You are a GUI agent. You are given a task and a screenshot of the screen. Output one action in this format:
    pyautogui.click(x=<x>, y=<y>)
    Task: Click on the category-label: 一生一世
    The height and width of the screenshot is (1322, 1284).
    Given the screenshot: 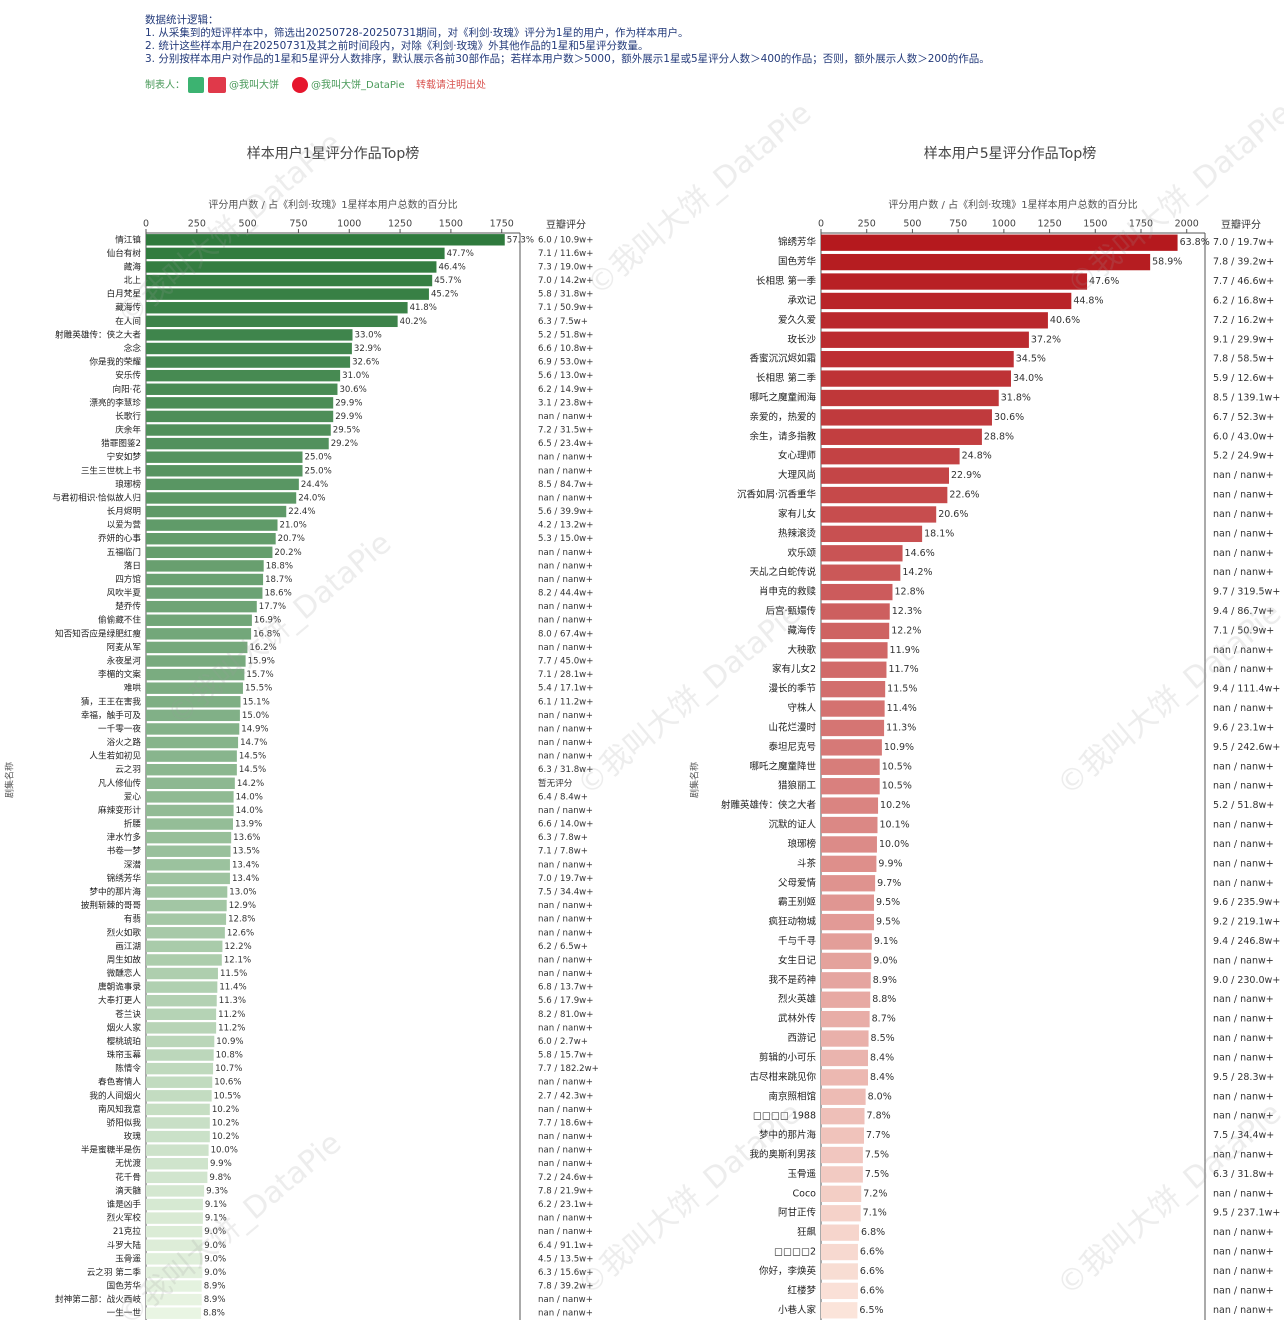 What is the action you would take?
    pyautogui.click(x=124, y=1313)
    